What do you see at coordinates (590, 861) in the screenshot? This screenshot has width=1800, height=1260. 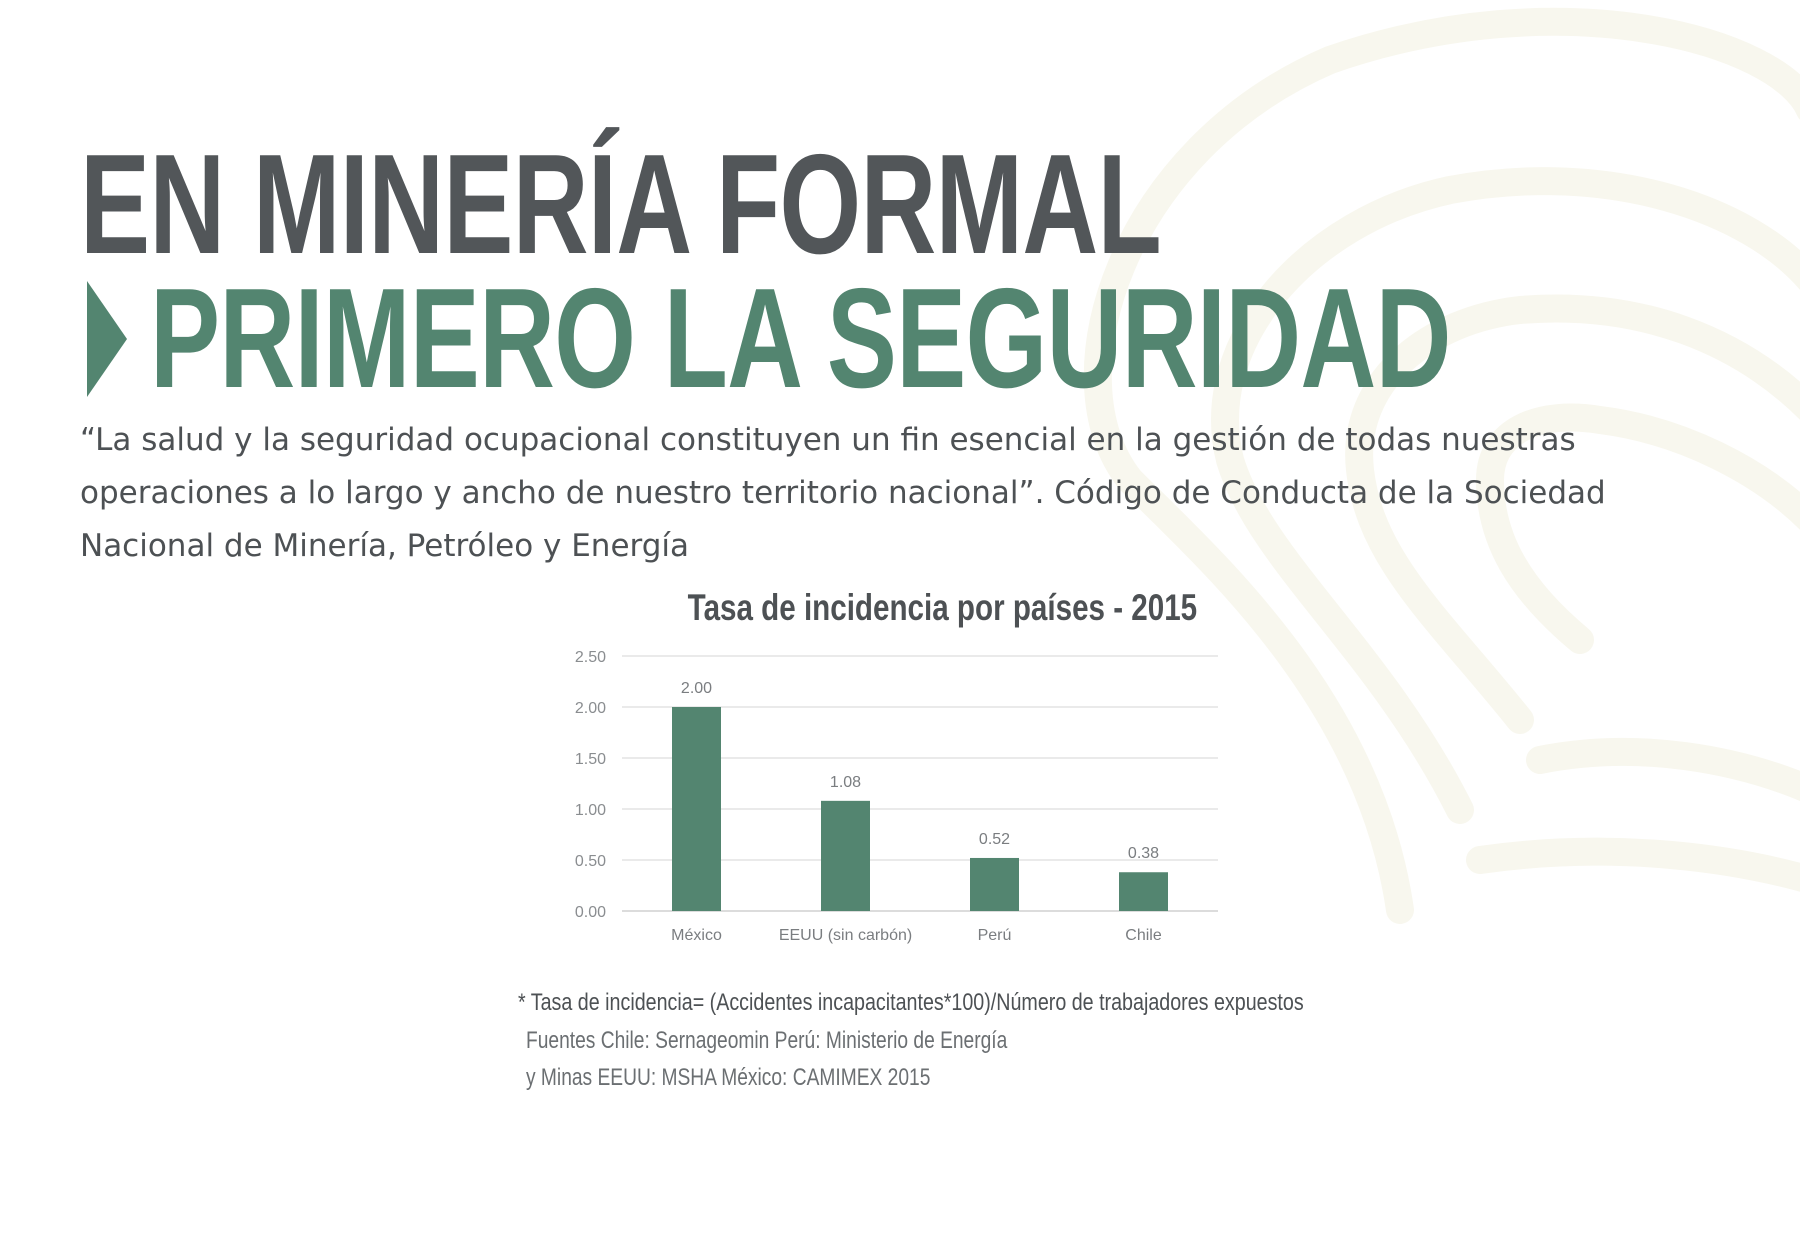 I see `y-tick-label: 0.50` at bounding box center [590, 861].